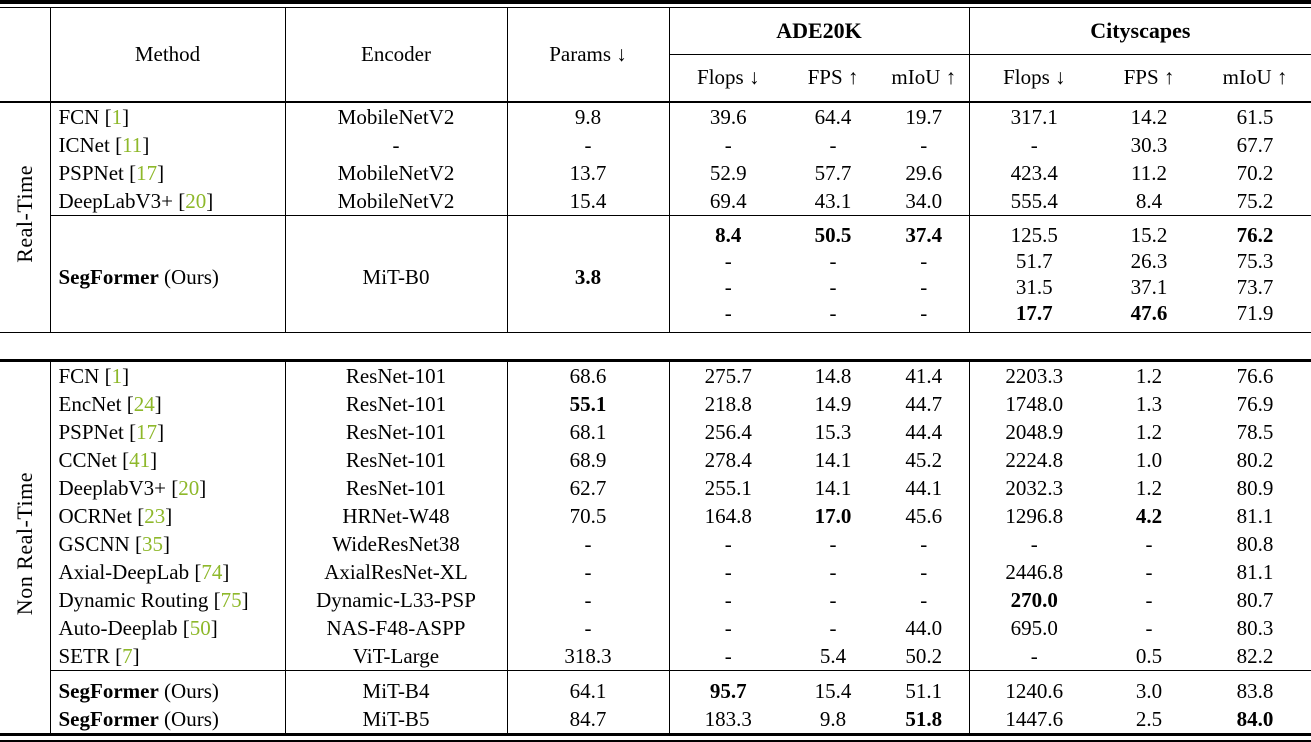 This screenshot has height=742, width=1311. What do you see at coordinates (728, 78) in the screenshot?
I see `col-header-ade-flops: Flops ↓` at bounding box center [728, 78].